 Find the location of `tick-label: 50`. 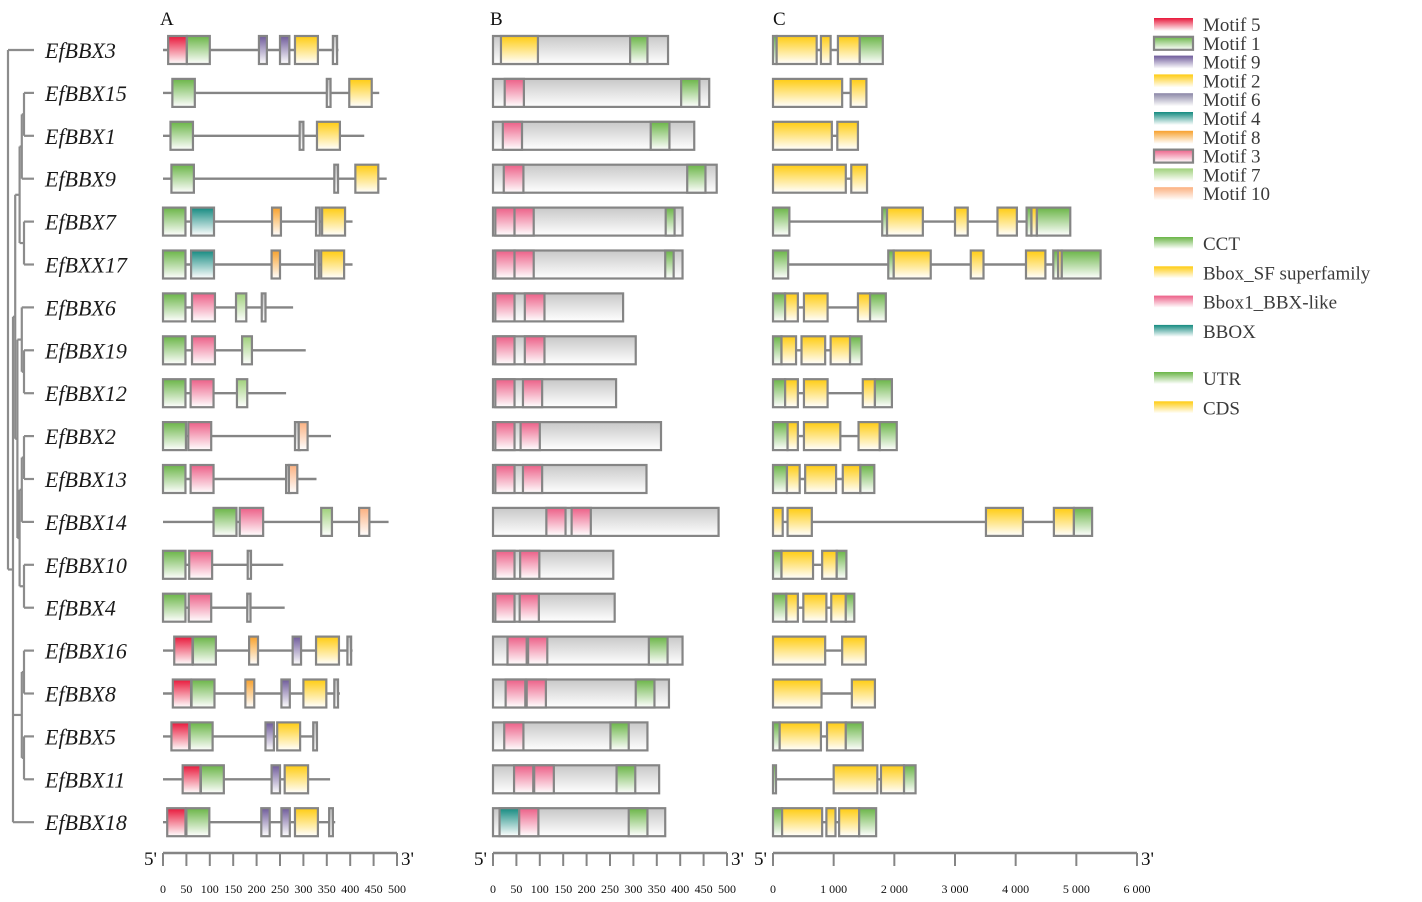

tick-label: 50 is located at coordinates (186, 889).